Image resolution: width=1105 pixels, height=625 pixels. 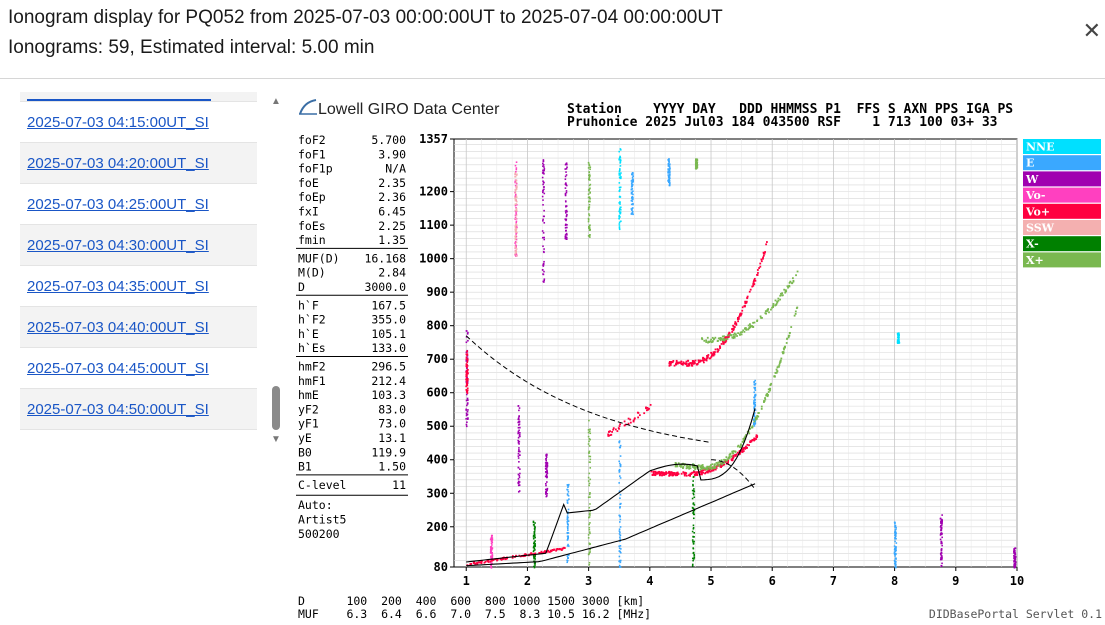 What do you see at coordinates (118, 245) in the screenshot?
I see `ionogram-link: 2025-07-03 04:30:00UT_SI` at bounding box center [118, 245].